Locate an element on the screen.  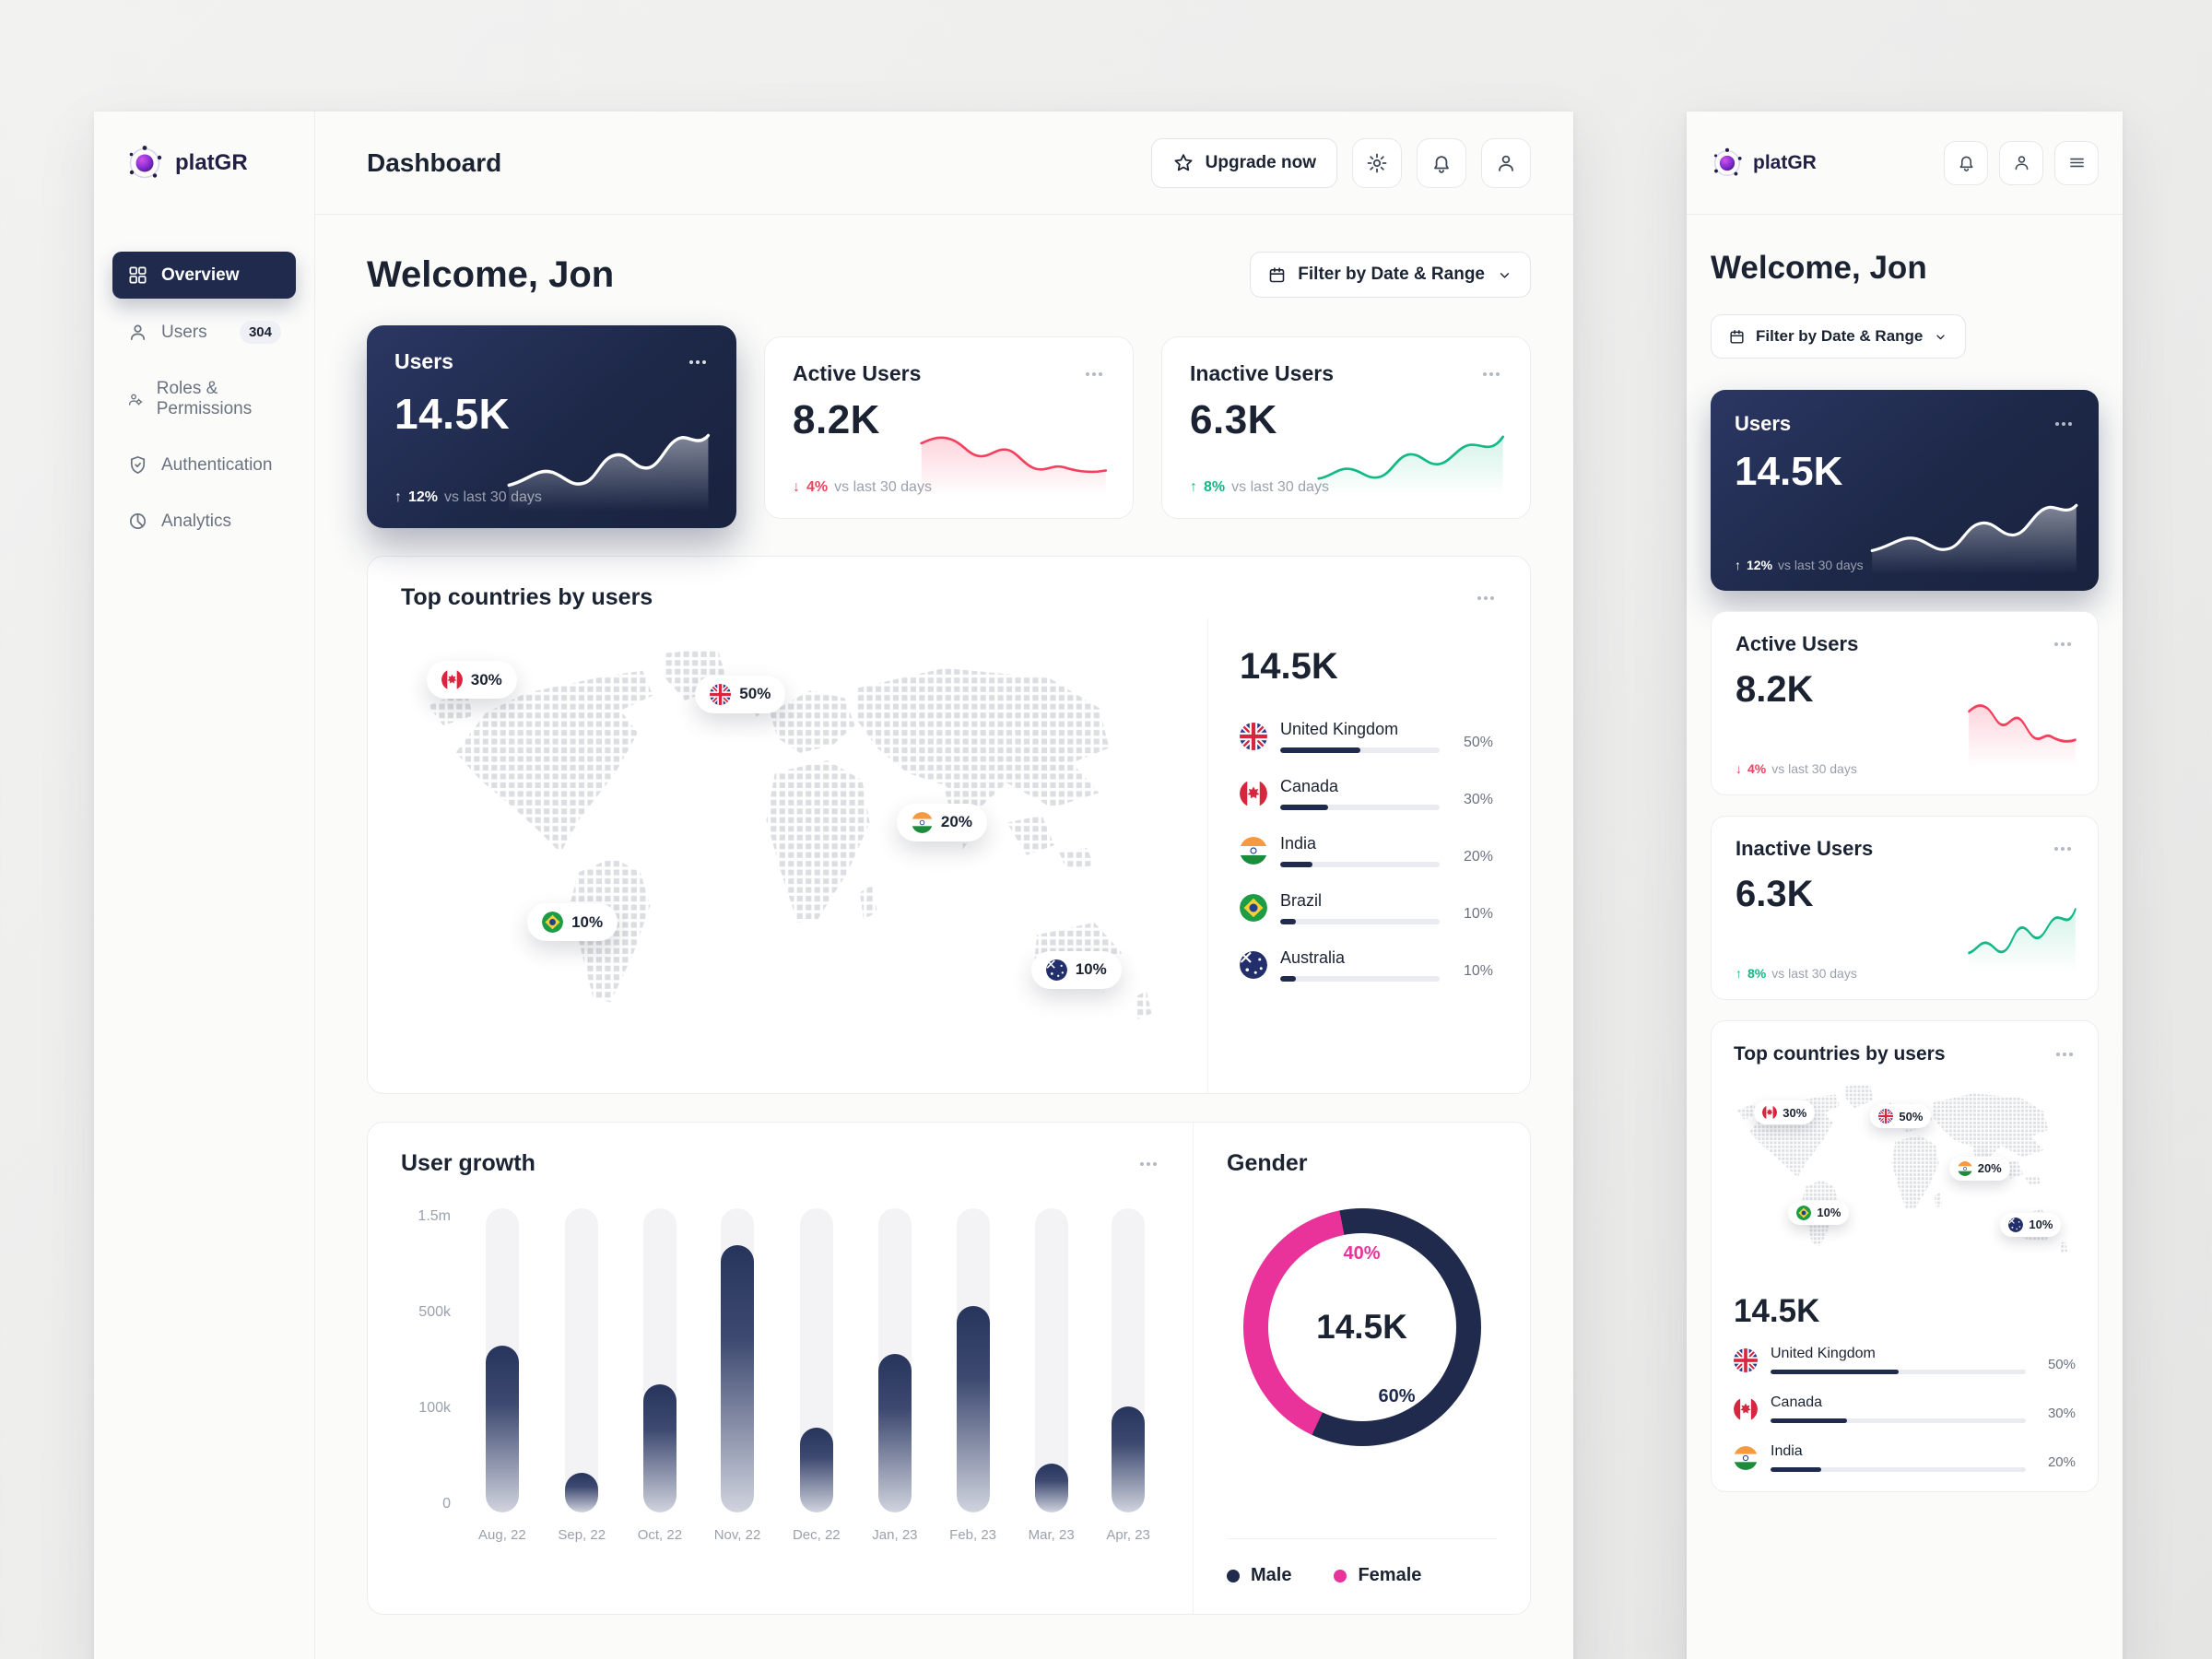
users-count-badge: 304 is located at coordinates (260, 332).